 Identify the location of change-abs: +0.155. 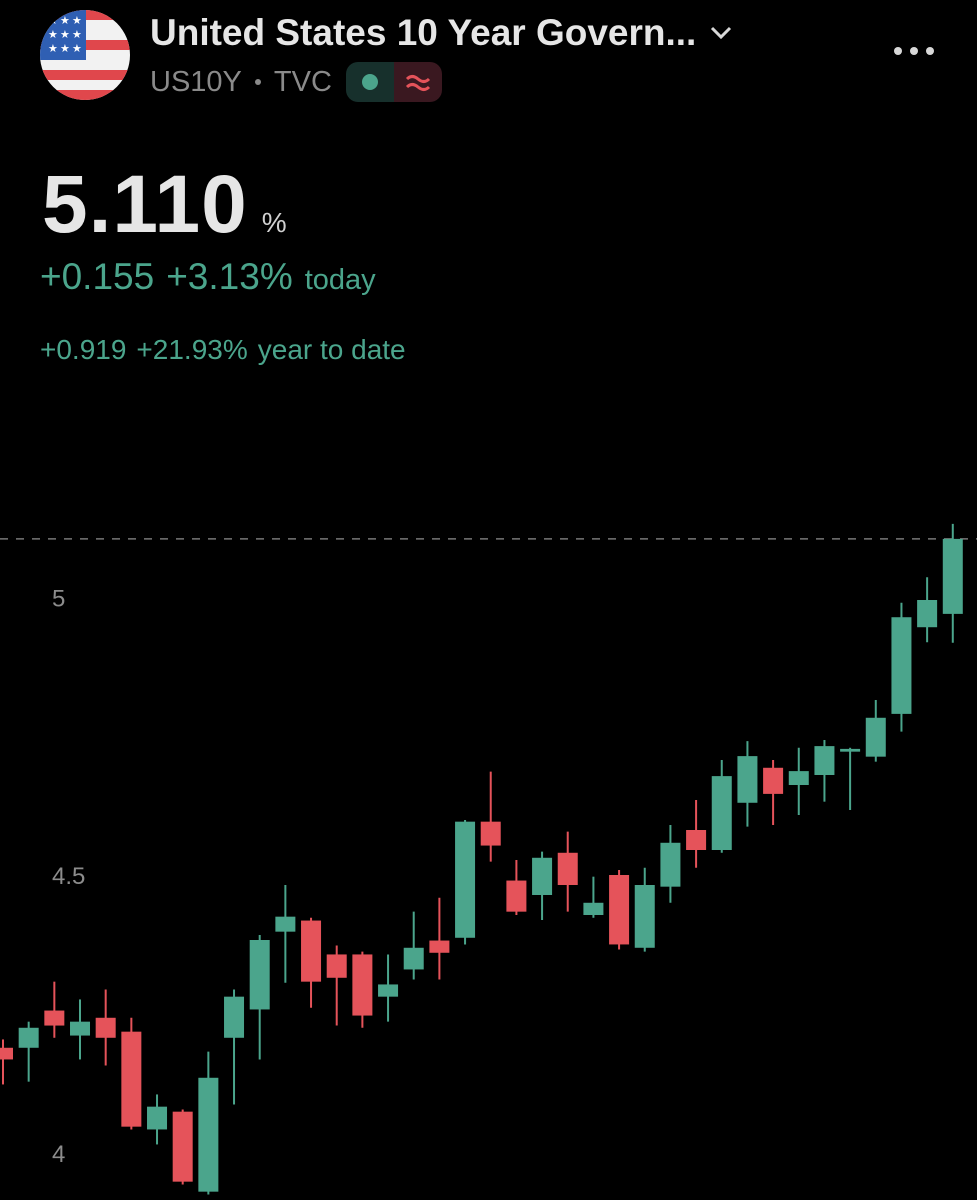
(97, 276).